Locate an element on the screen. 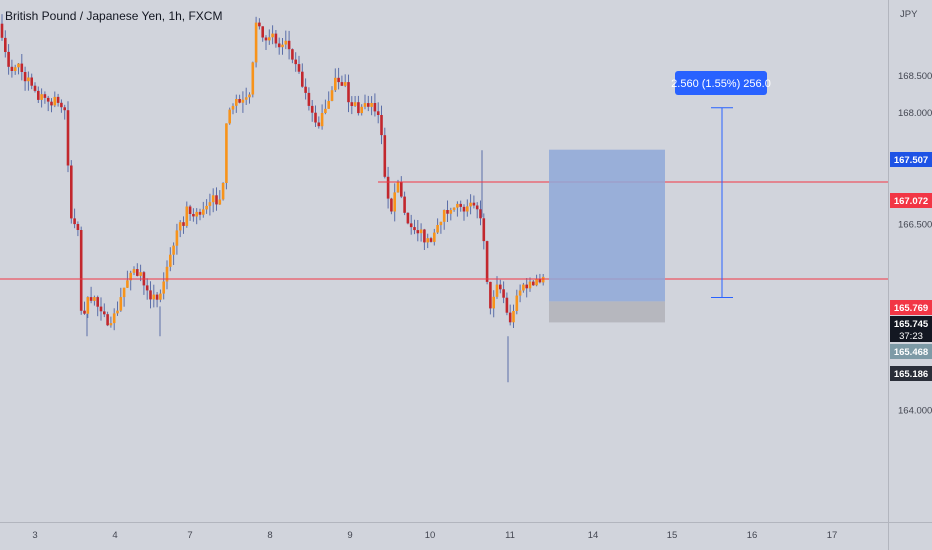 This screenshot has height=550, width=932. stop-price-tag is located at coordinates (911, 373).